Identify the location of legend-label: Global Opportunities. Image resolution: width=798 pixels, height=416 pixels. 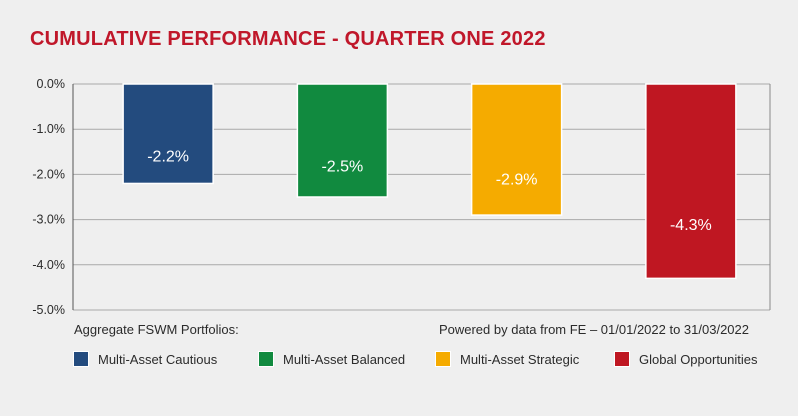
(698, 359).